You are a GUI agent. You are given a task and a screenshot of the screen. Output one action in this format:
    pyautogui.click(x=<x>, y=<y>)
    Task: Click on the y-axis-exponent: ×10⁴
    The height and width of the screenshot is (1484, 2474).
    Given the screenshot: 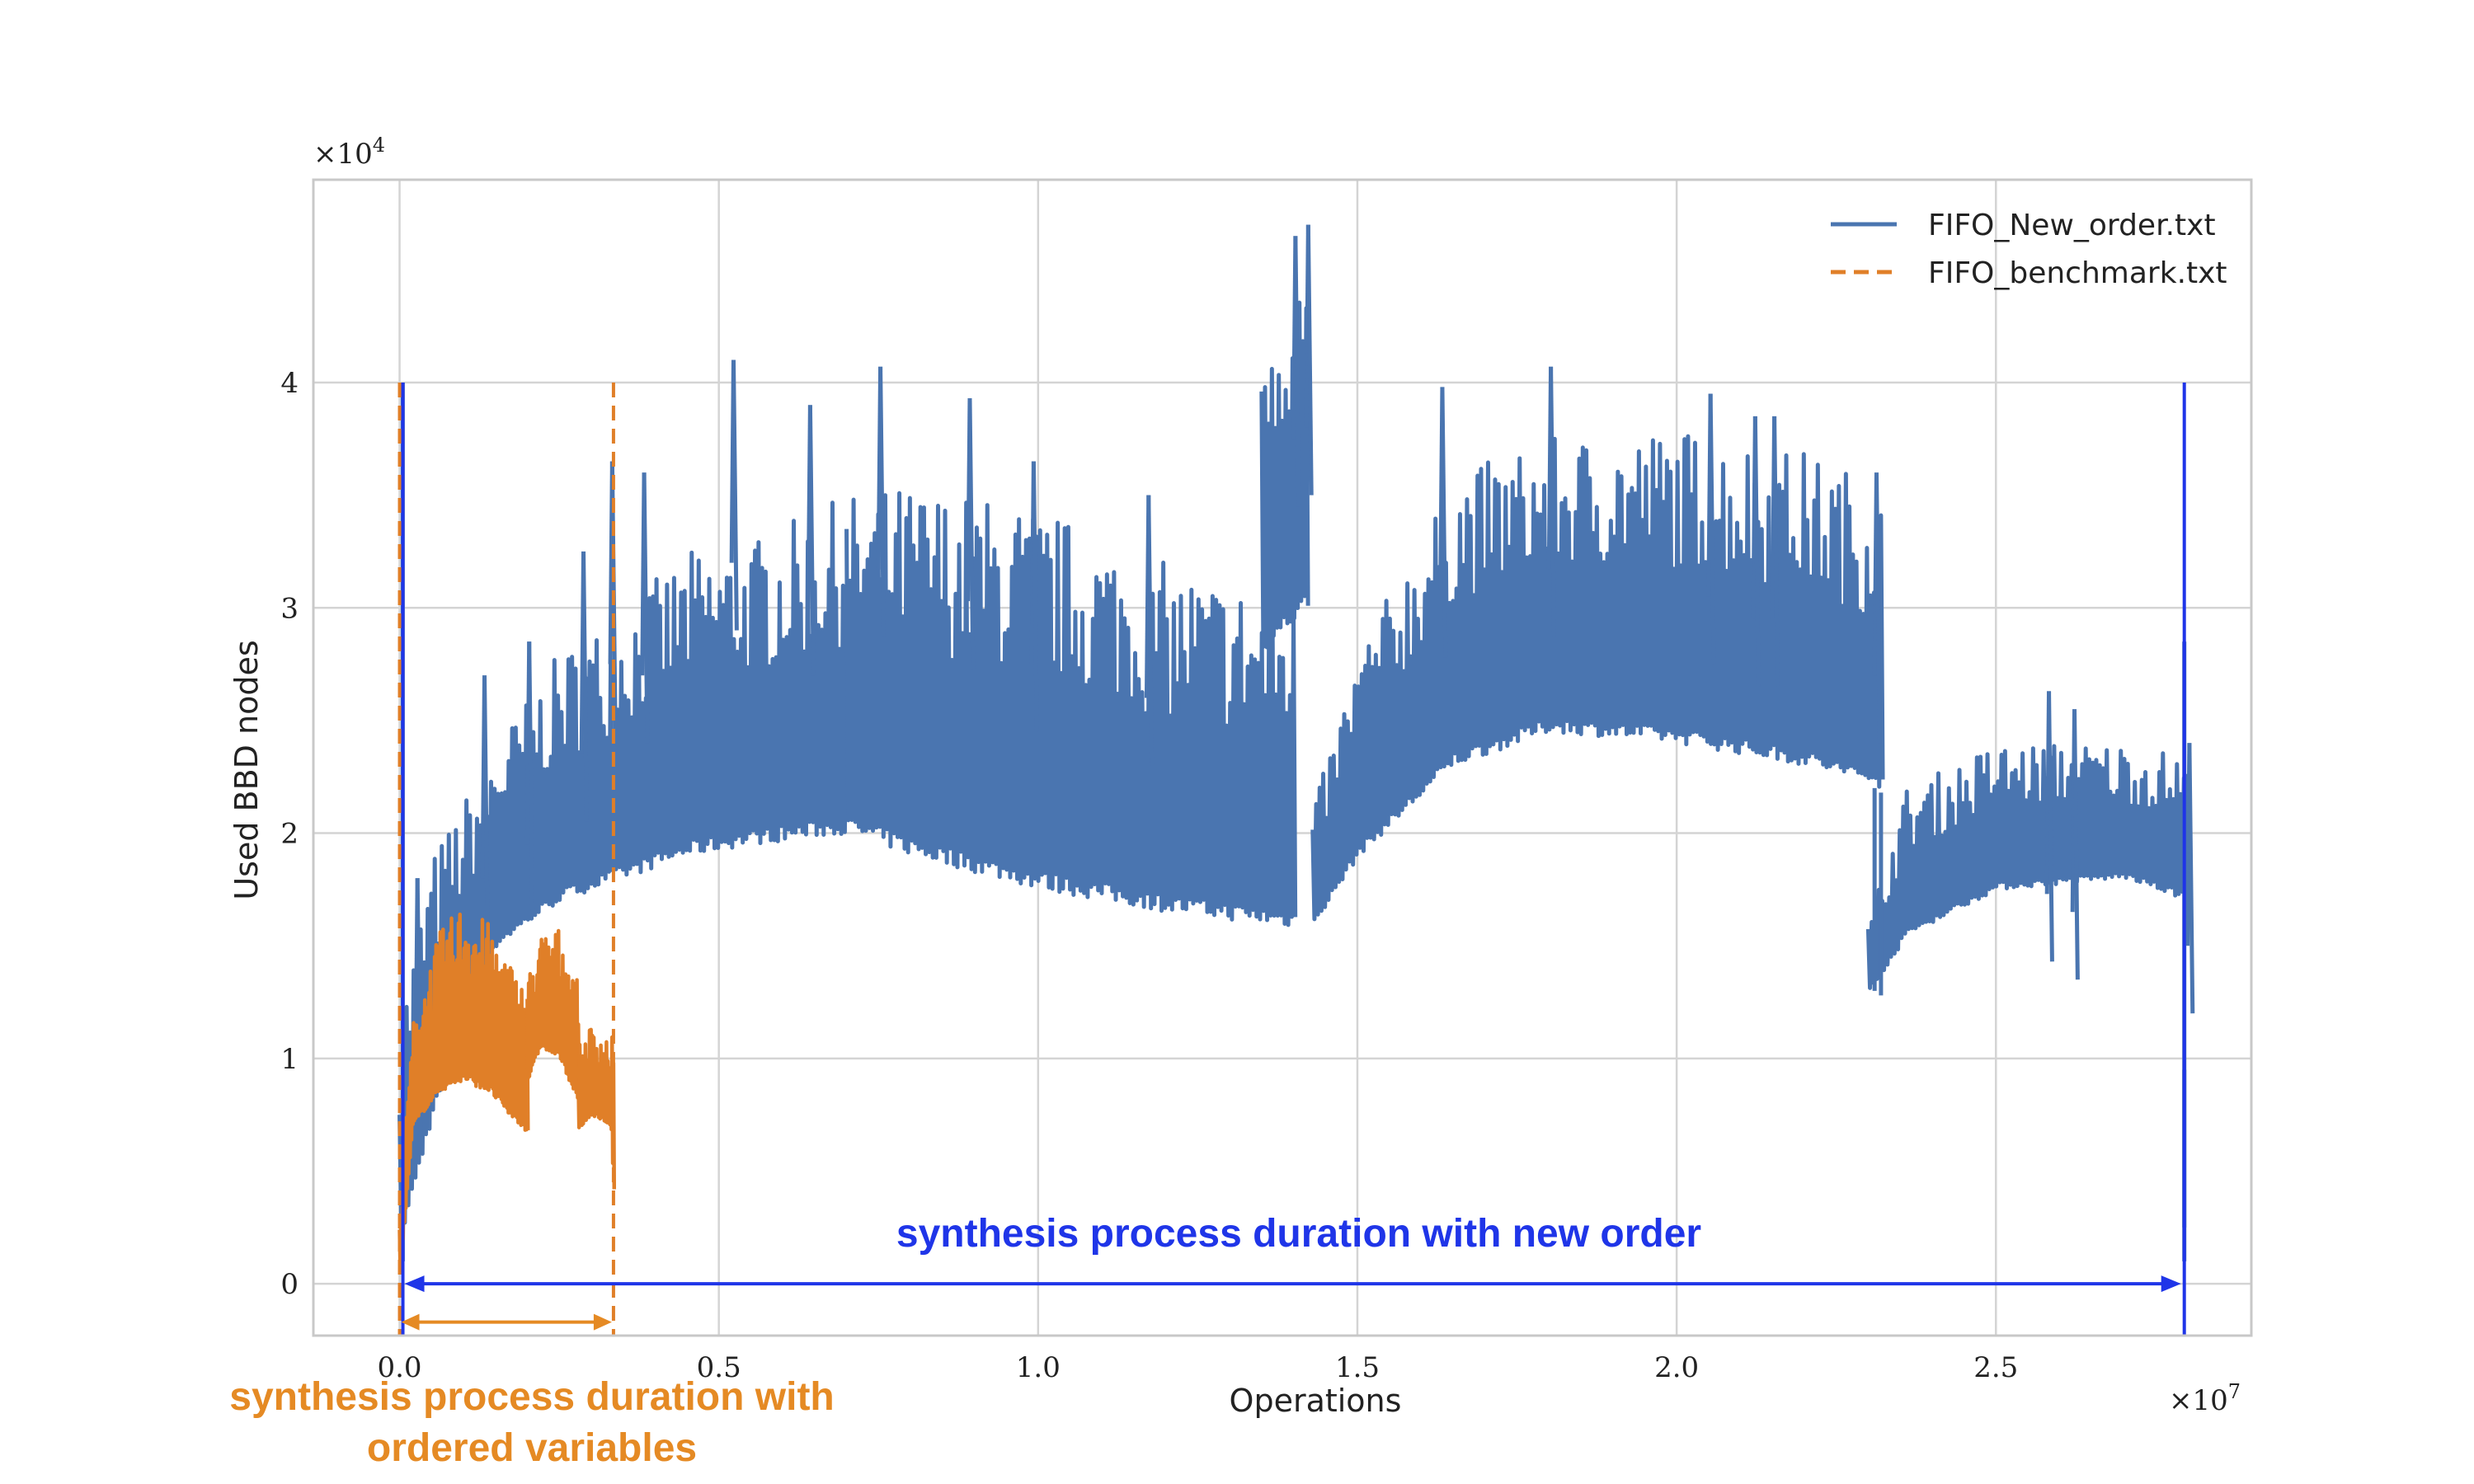 What is the action you would take?
    pyautogui.click(x=349, y=152)
    